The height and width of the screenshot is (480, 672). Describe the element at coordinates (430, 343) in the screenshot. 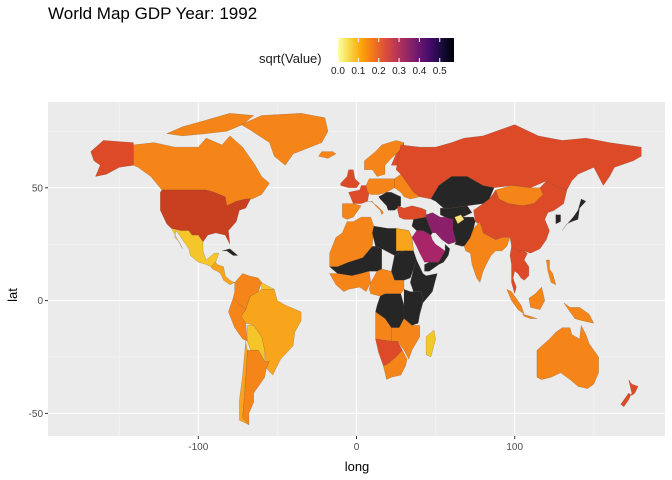

I see `country-madagascar` at that location.